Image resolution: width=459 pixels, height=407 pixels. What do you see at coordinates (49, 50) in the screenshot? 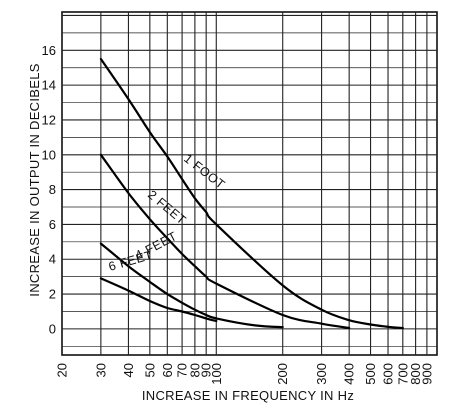
I see `y-tick-label: 16` at bounding box center [49, 50].